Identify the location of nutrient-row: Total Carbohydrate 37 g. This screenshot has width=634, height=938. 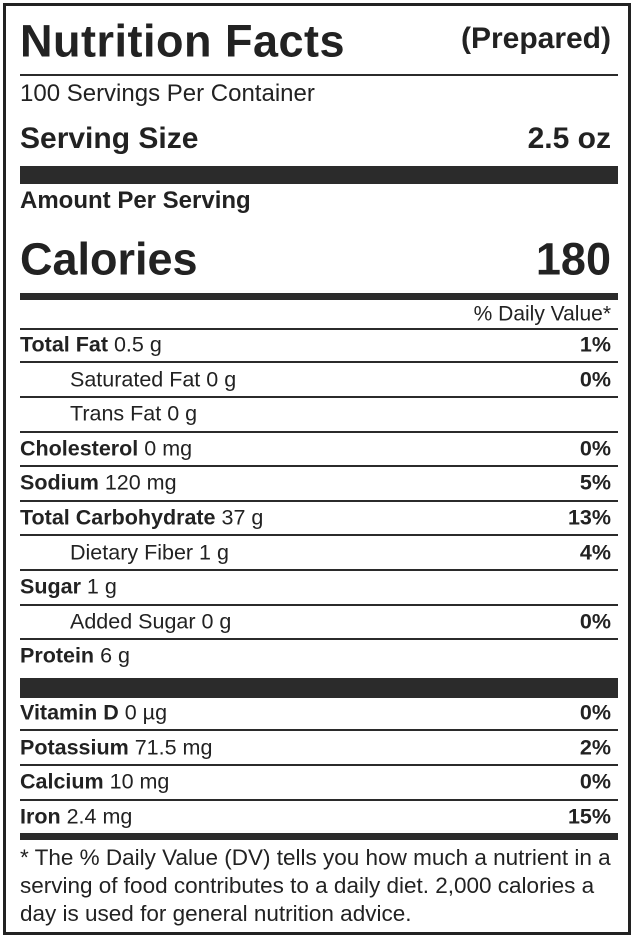
(141, 518).